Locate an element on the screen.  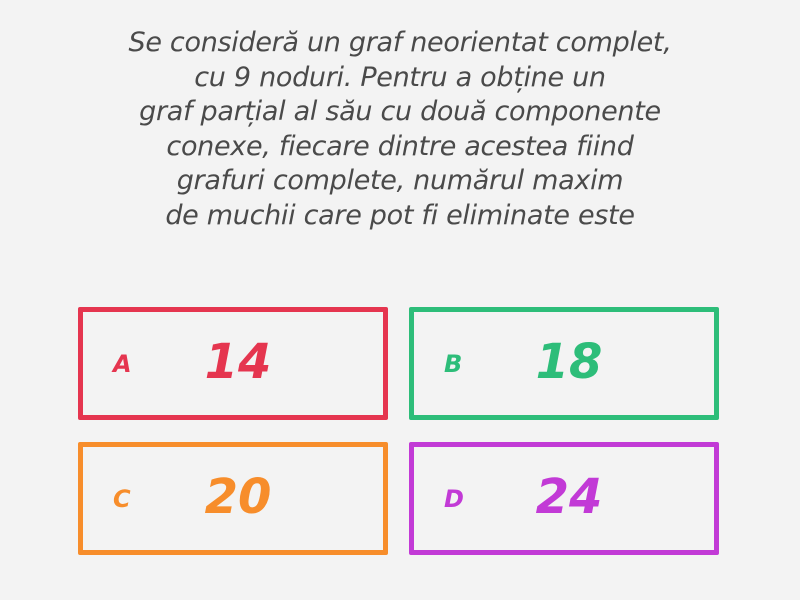
answer-b-button: B 18 is located at coordinates (564, 363).